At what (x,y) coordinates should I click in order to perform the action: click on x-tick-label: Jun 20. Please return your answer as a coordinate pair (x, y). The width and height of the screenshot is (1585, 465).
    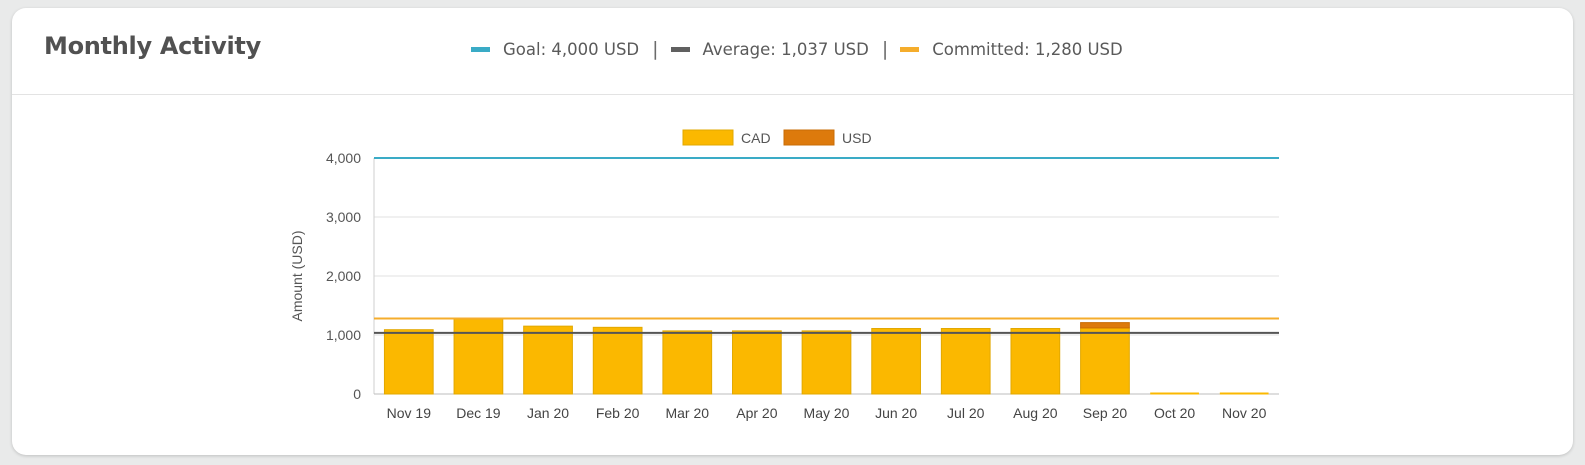
    Looking at the image, I should click on (896, 413).